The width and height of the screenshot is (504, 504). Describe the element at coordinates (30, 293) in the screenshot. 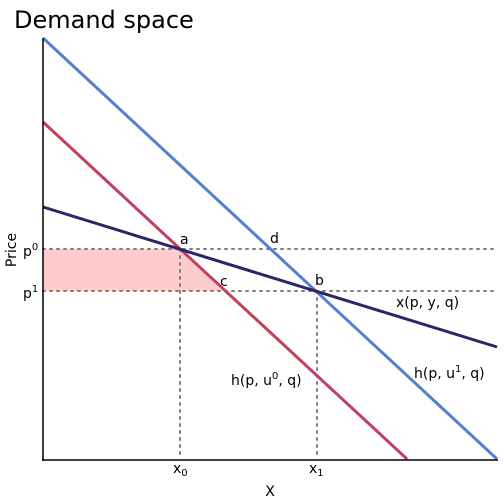

I see `tick-label-p1: p1` at that location.